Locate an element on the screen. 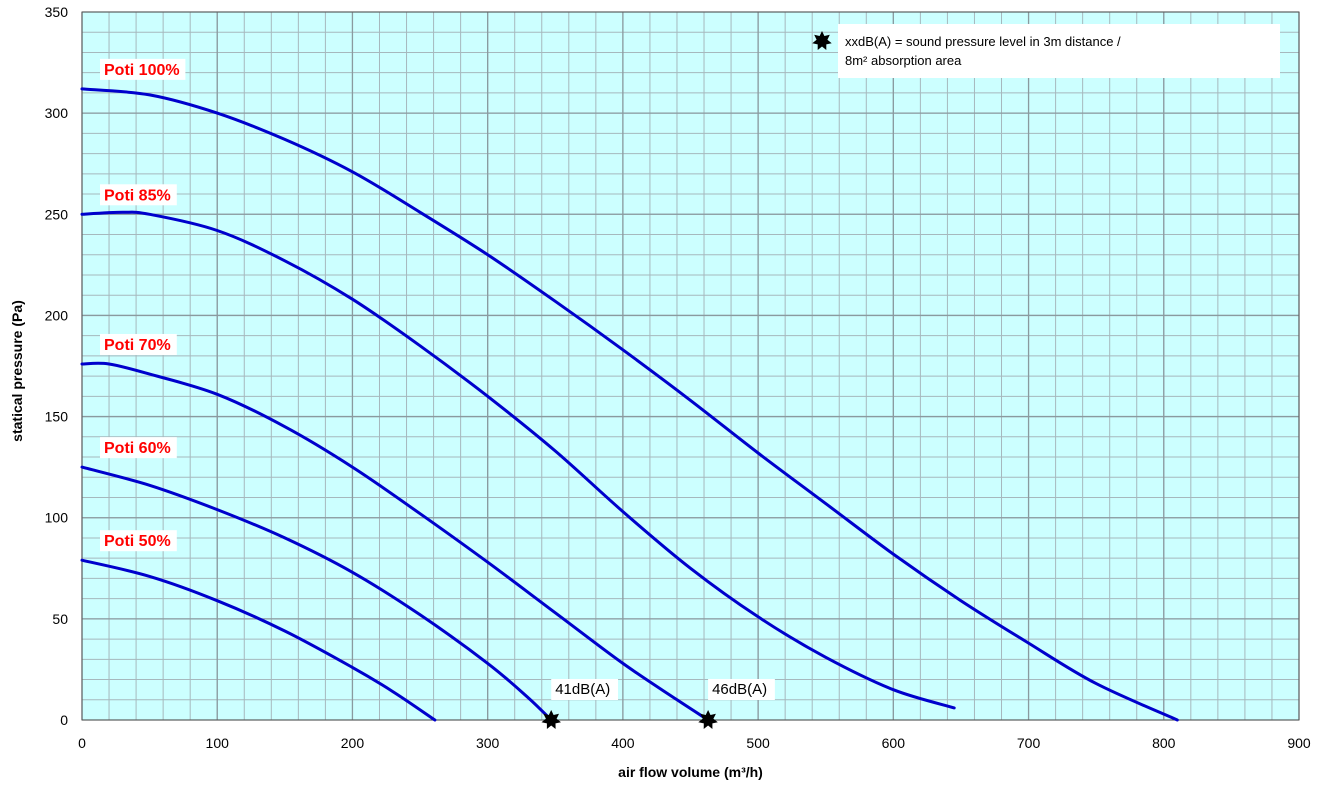 The height and width of the screenshot is (785, 1326). series-label: Poti 70% is located at coordinates (137, 345).